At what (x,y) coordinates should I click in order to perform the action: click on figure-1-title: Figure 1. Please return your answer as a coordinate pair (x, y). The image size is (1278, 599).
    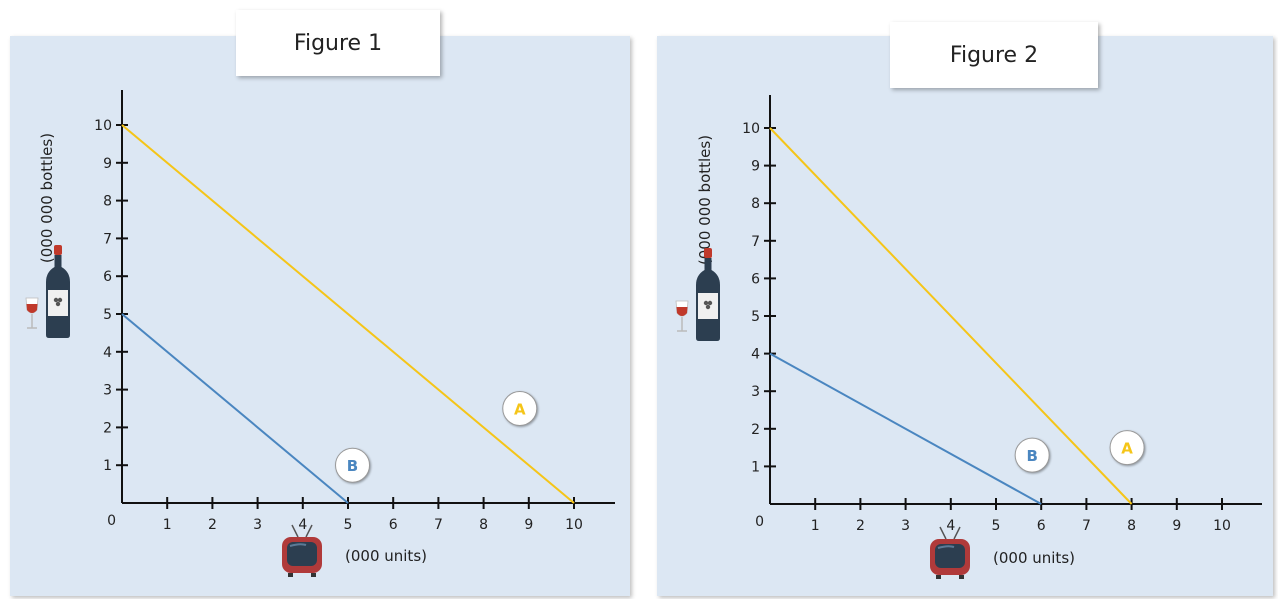
    Looking at the image, I should click on (338, 43).